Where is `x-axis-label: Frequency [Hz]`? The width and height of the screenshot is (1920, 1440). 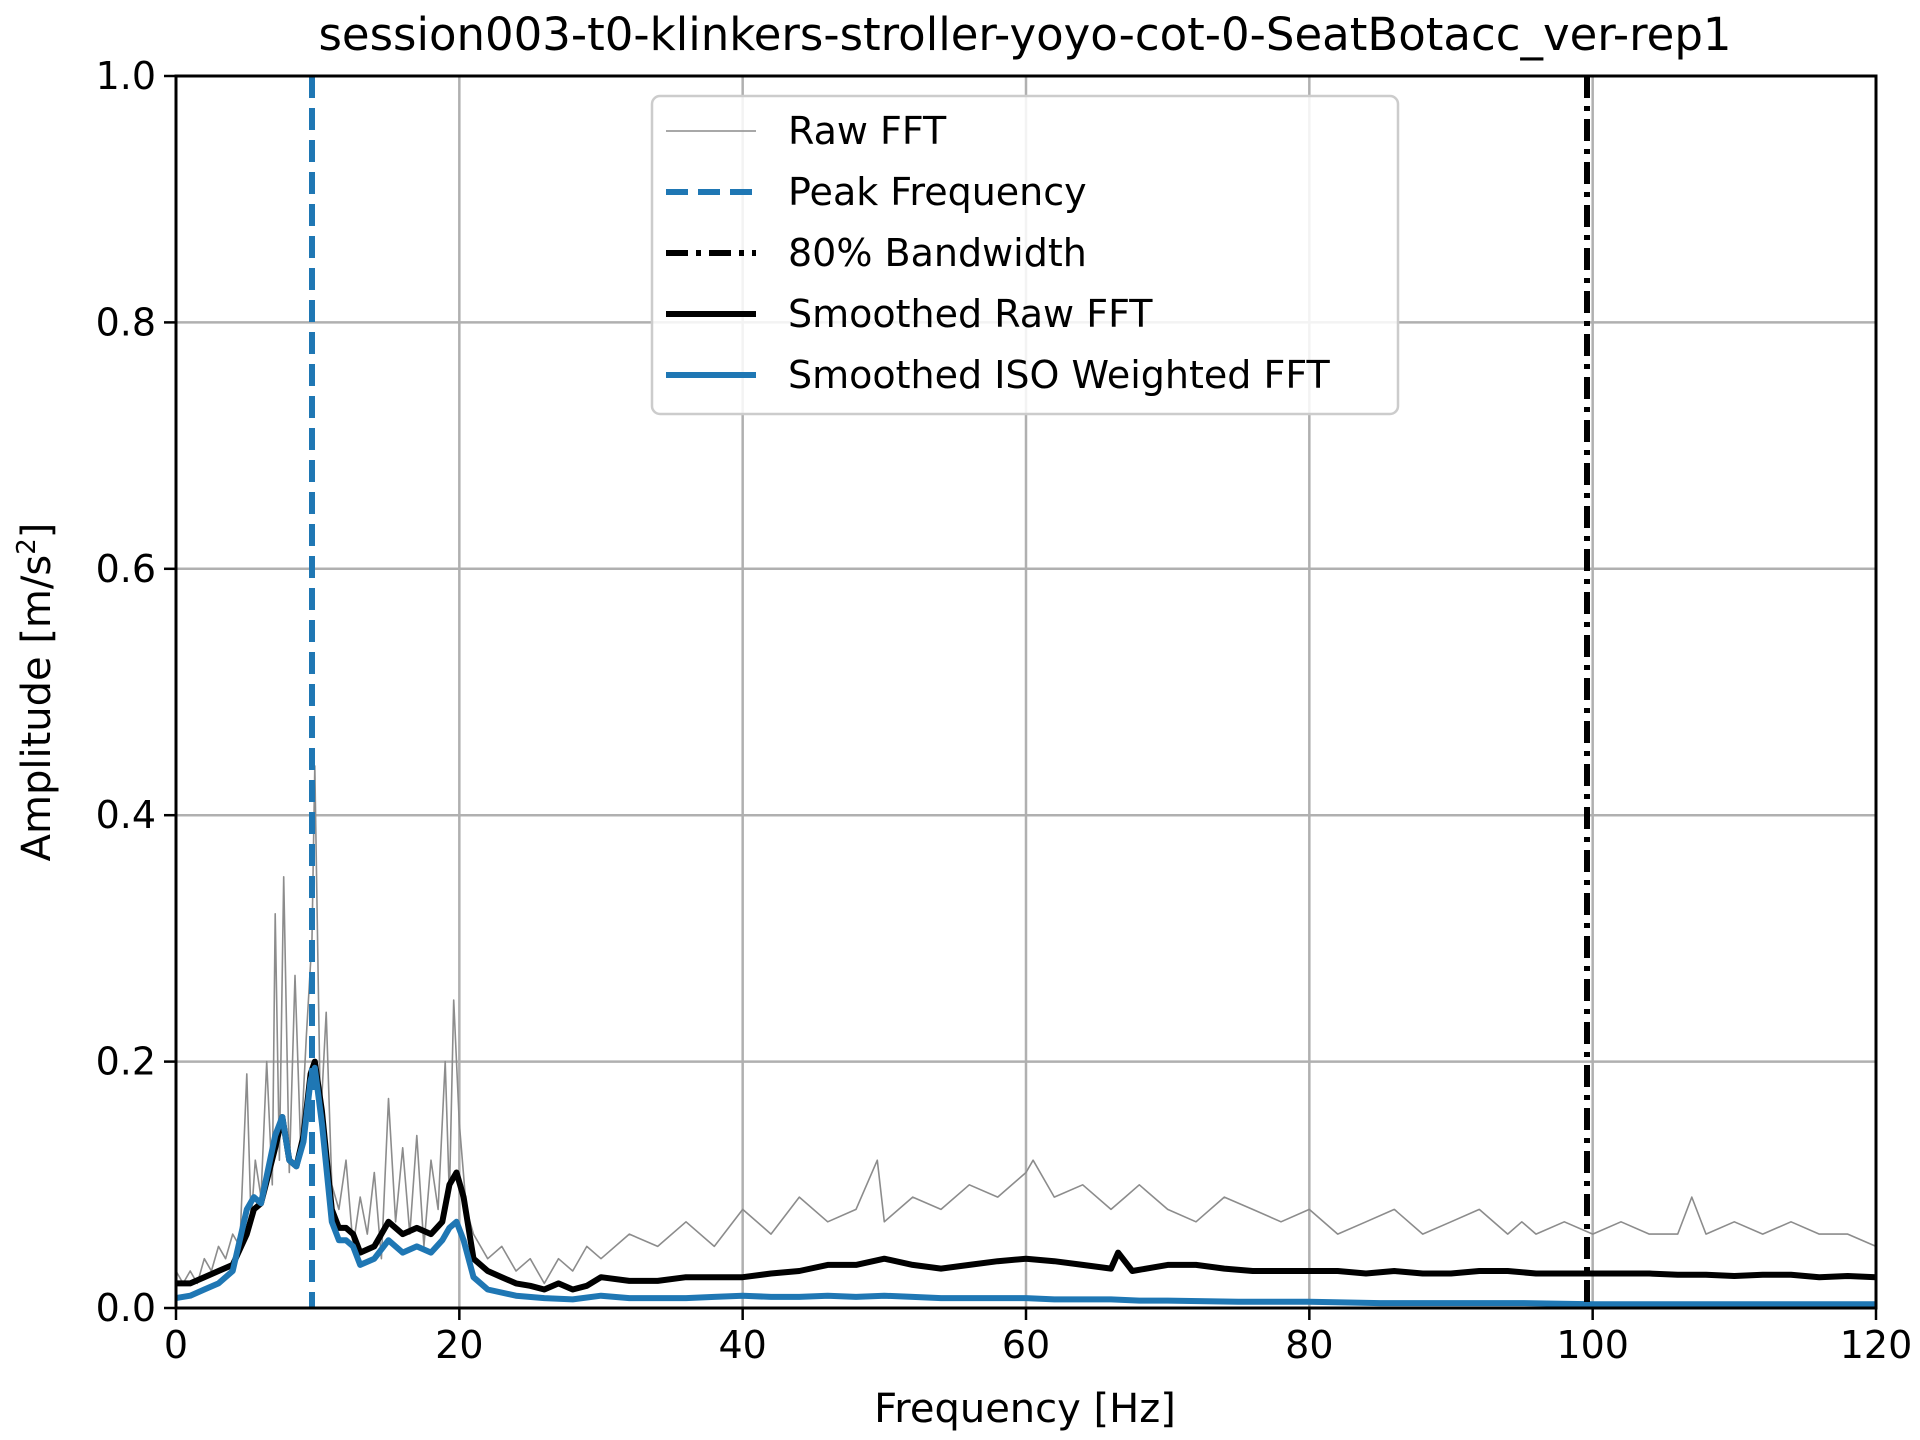 x-axis-label: Frequency [Hz] is located at coordinates (1025, 1409).